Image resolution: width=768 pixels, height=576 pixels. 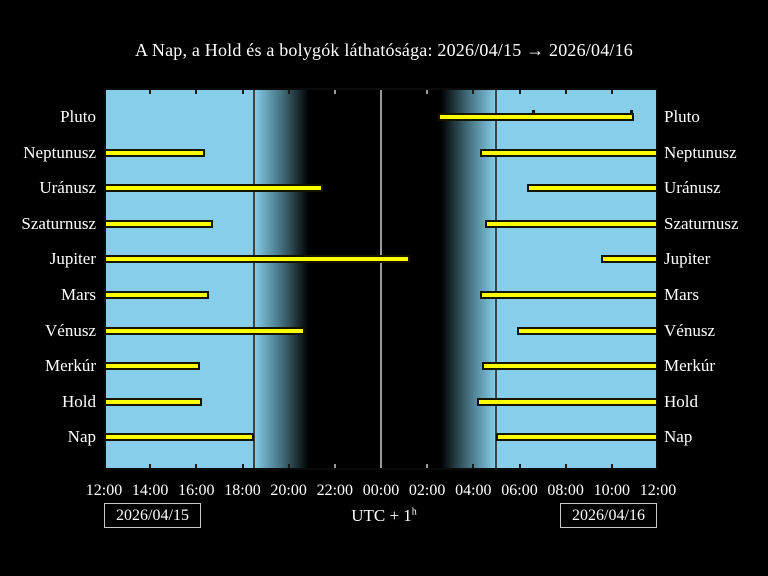 I want to click on row-label-left-nap: Nap, so click(x=81, y=437).